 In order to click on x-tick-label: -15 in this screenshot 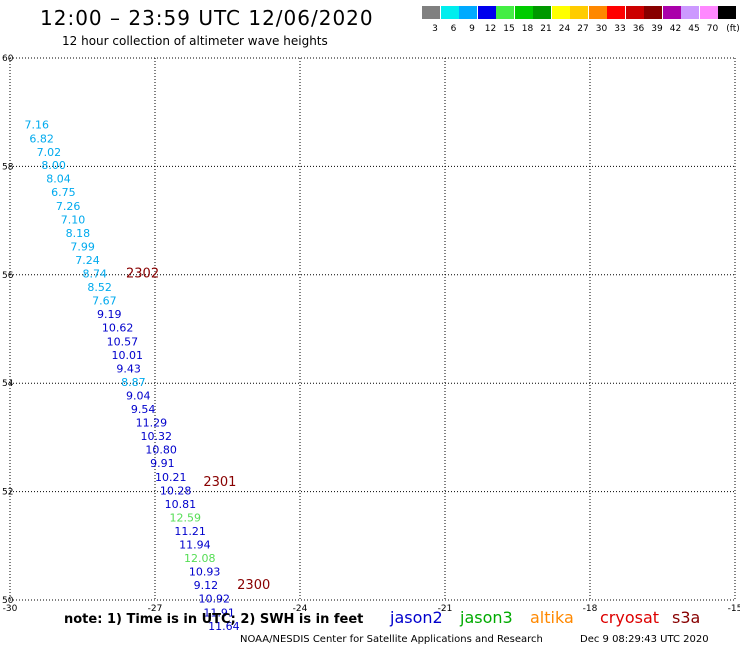, I will do `click(734, 609)`.